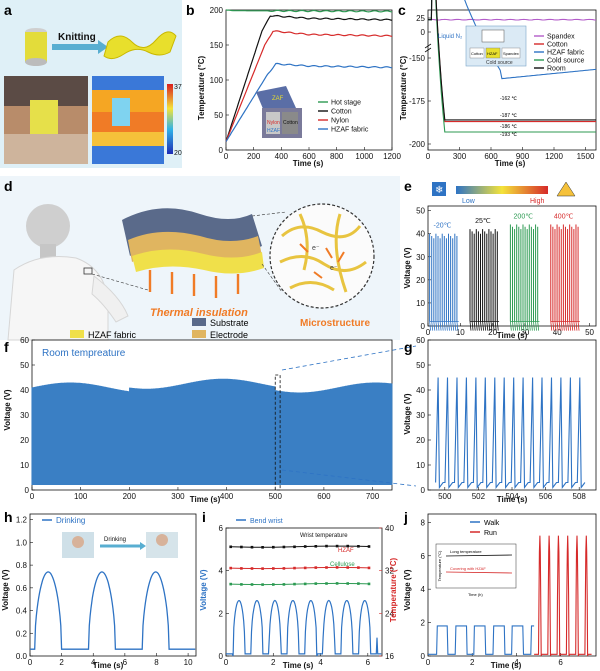  What do you see at coordinates (407, 590) in the screenshot?
I see `panel-j-ylabel: Voltage (V)` at bounding box center [407, 590].